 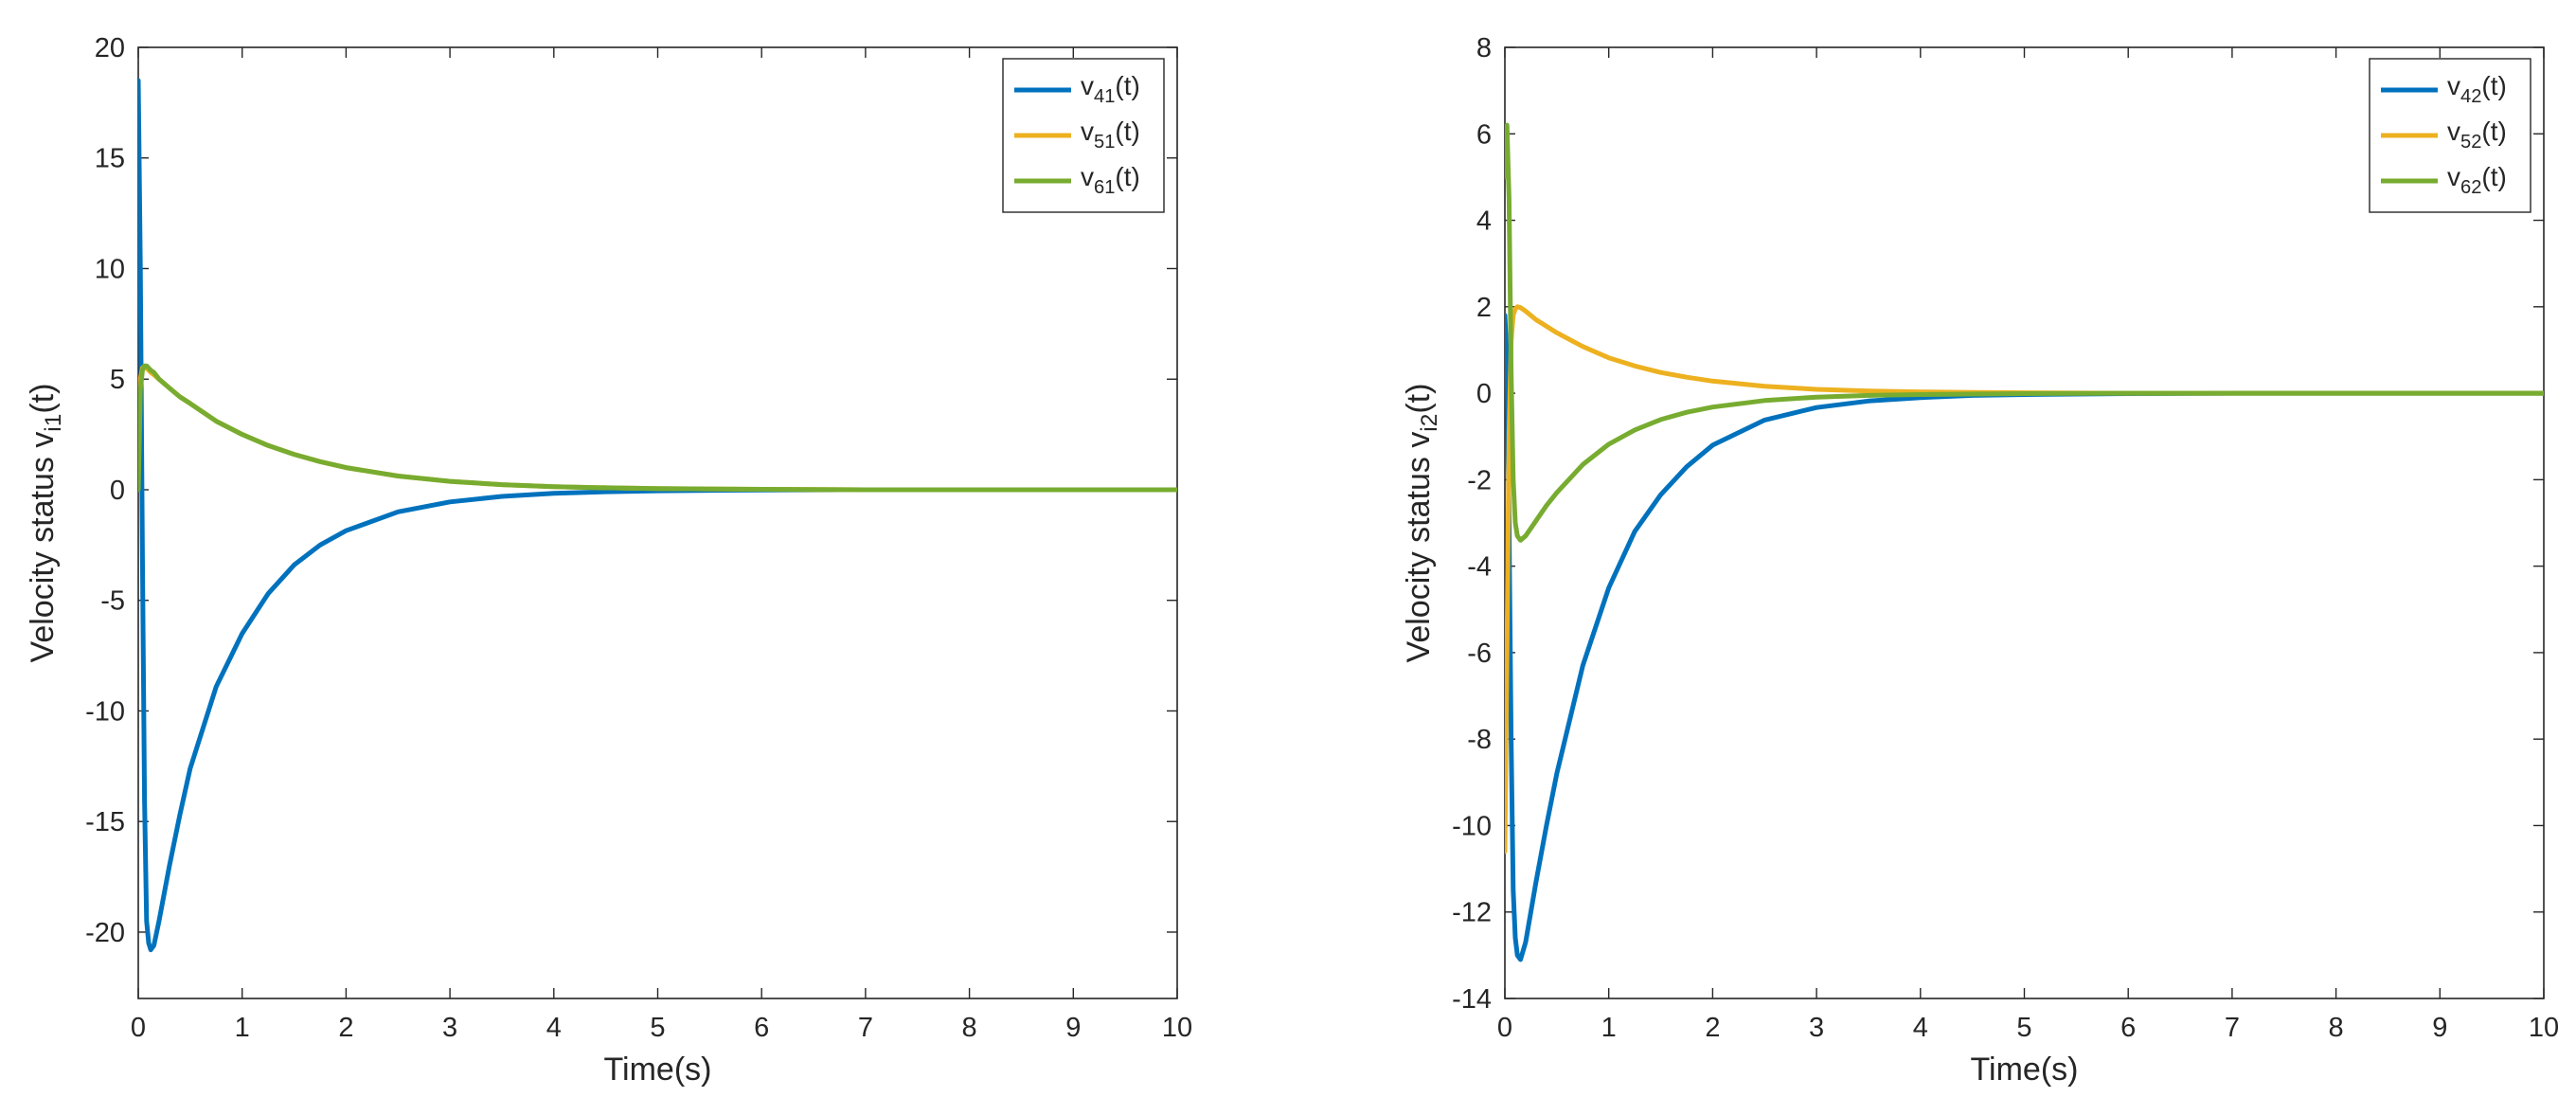 What do you see at coordinates (2453, 131) in the screenshot?
I see `legend-entry-v52-main: v` at bounding box center [2453, 131].